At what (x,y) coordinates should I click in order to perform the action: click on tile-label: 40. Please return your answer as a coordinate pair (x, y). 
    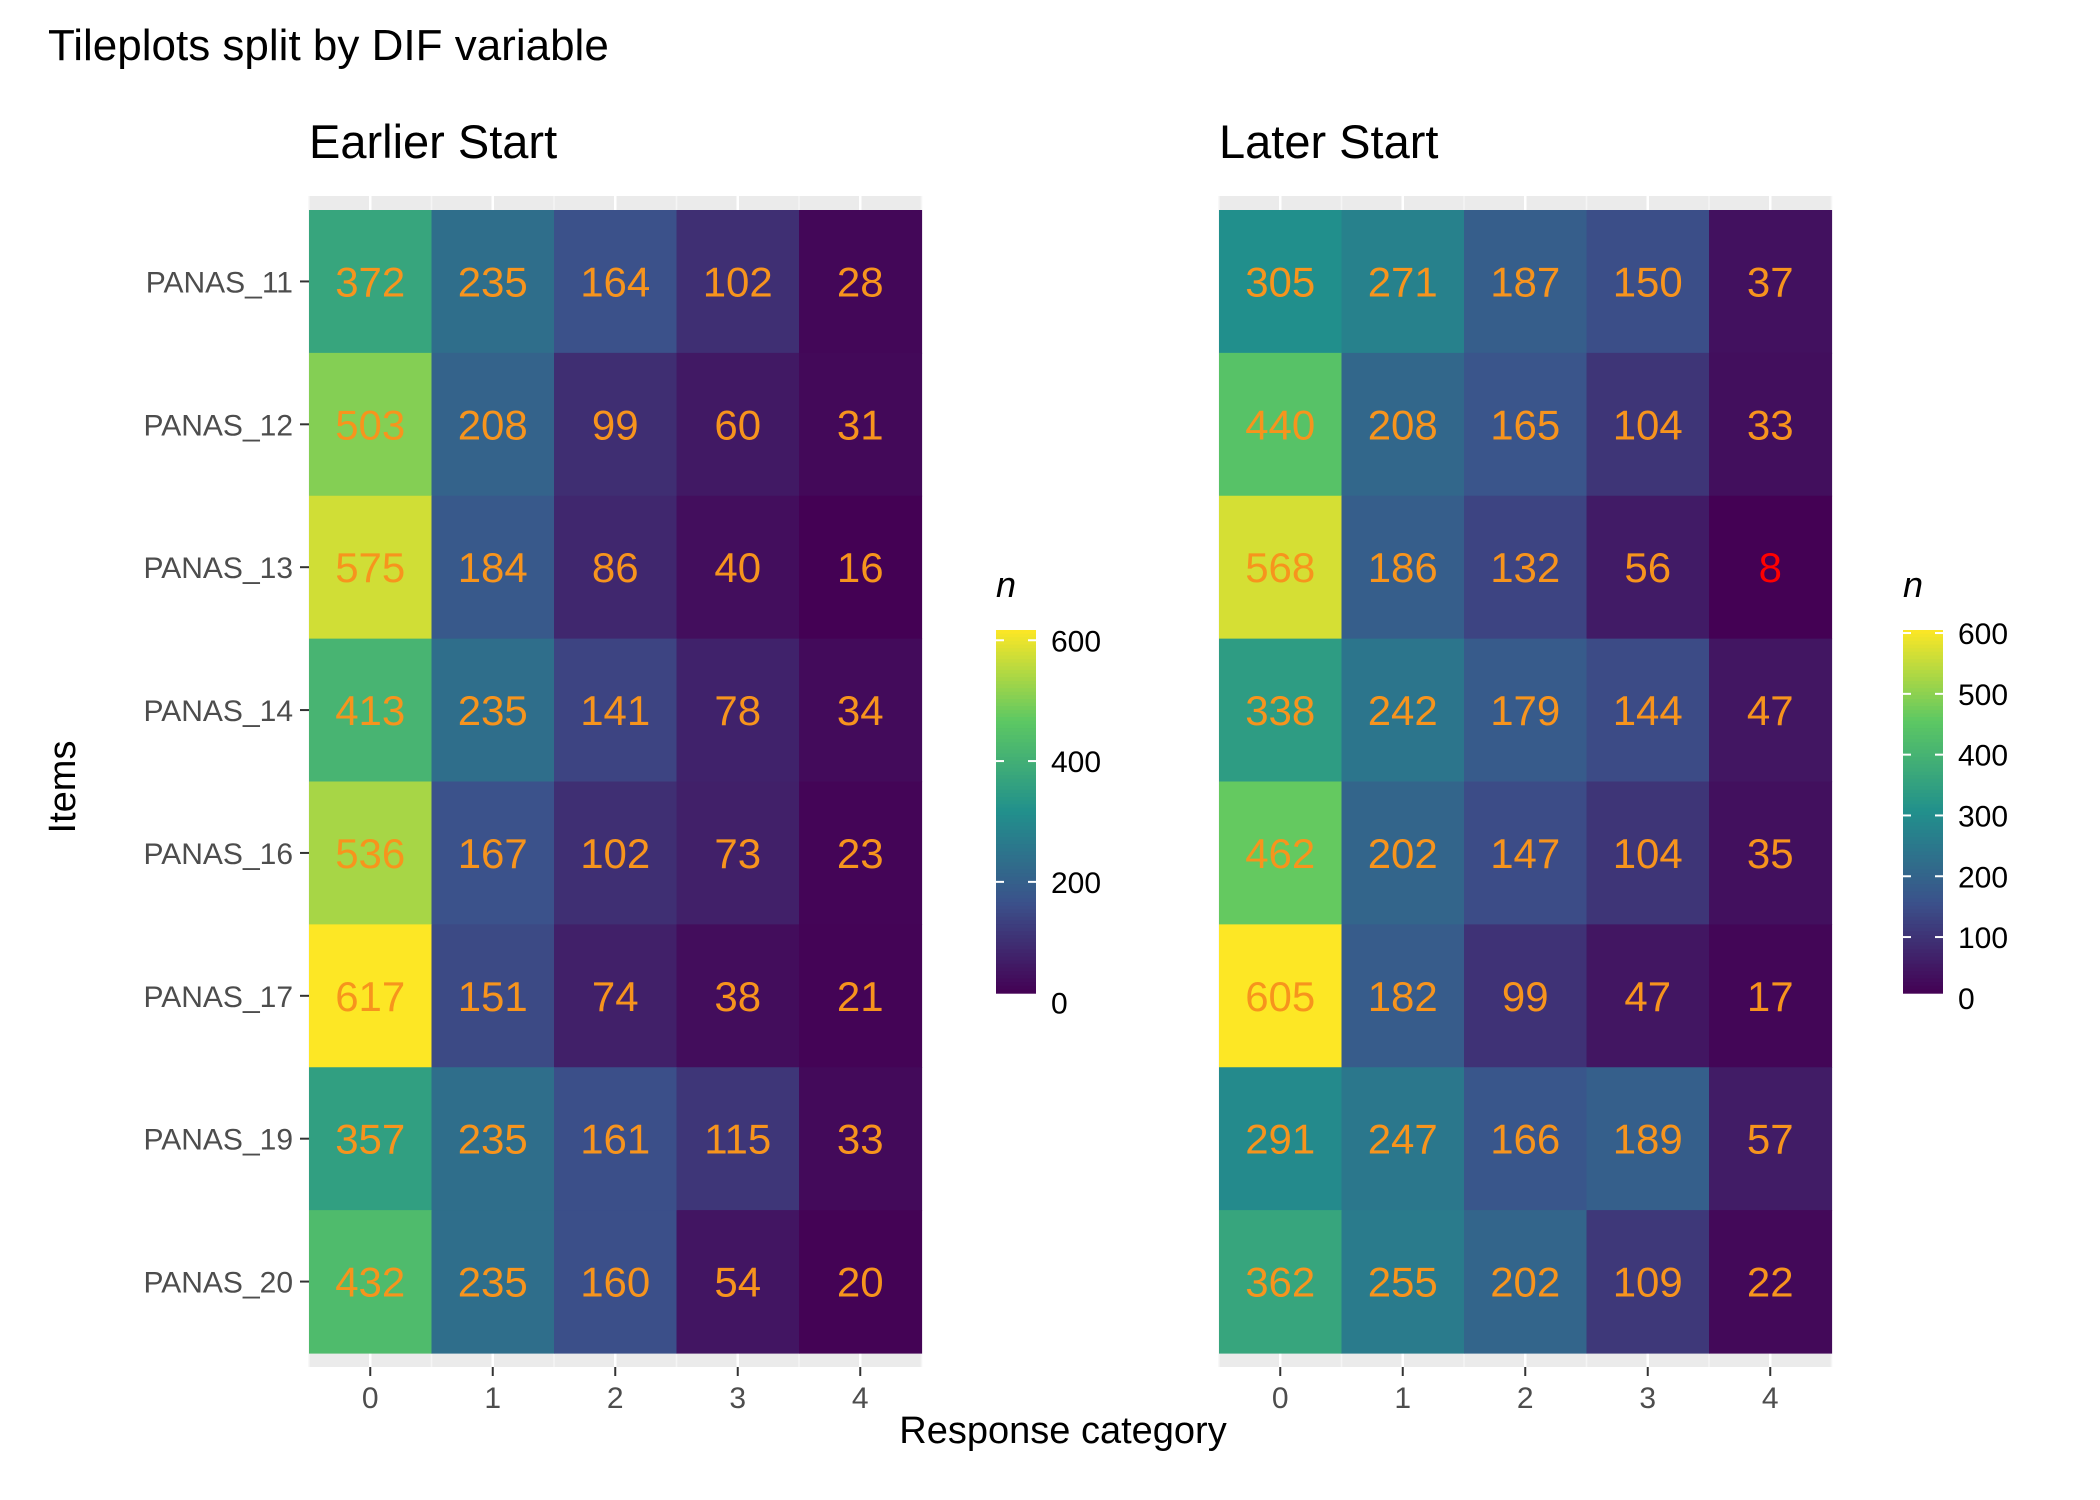
    Looking at the image, I should click on (737, 567).